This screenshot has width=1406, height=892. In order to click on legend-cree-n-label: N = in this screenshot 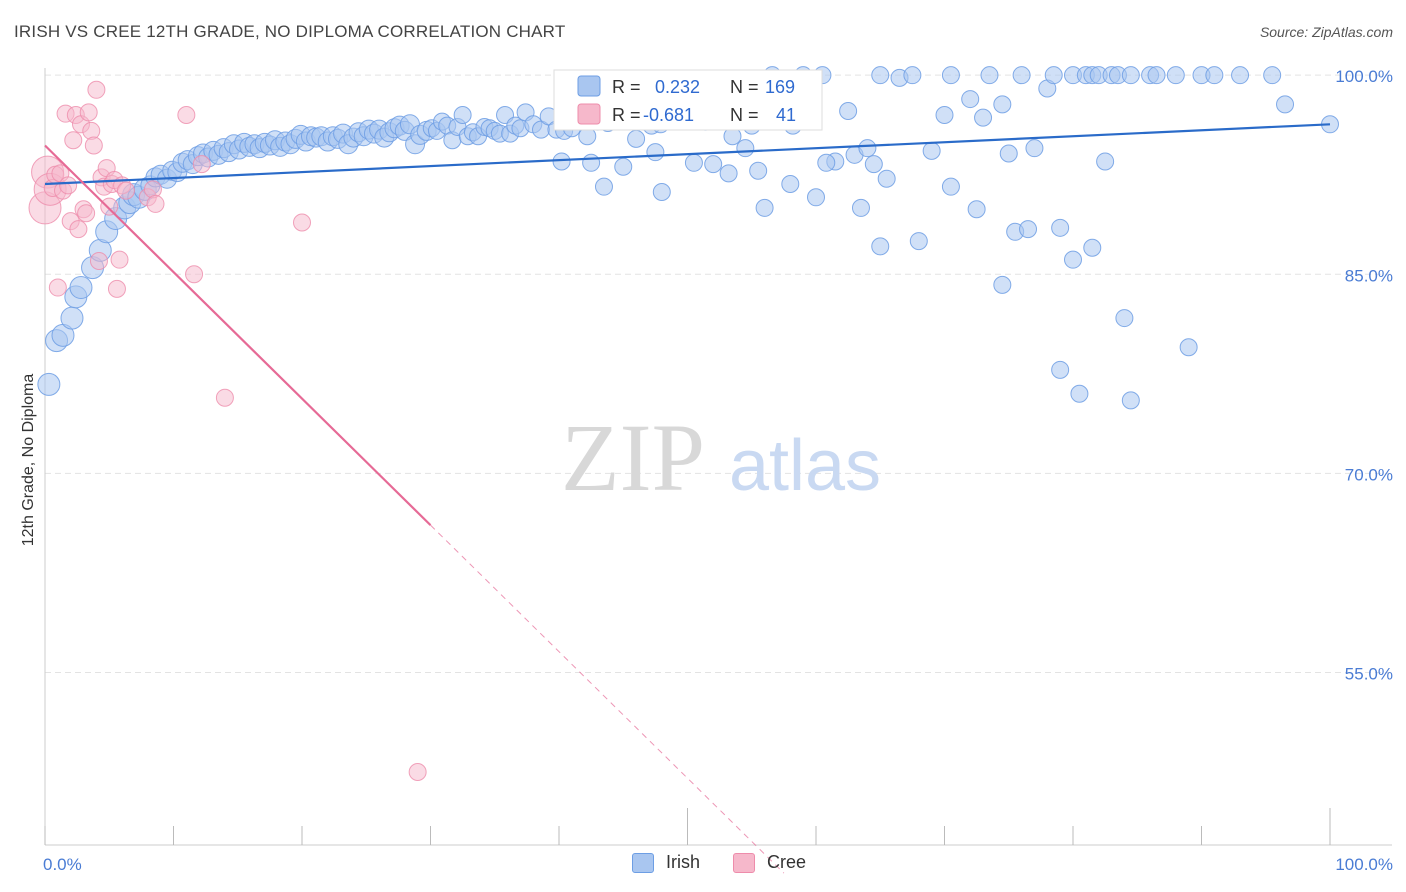, I will do `click(744, 115)`.